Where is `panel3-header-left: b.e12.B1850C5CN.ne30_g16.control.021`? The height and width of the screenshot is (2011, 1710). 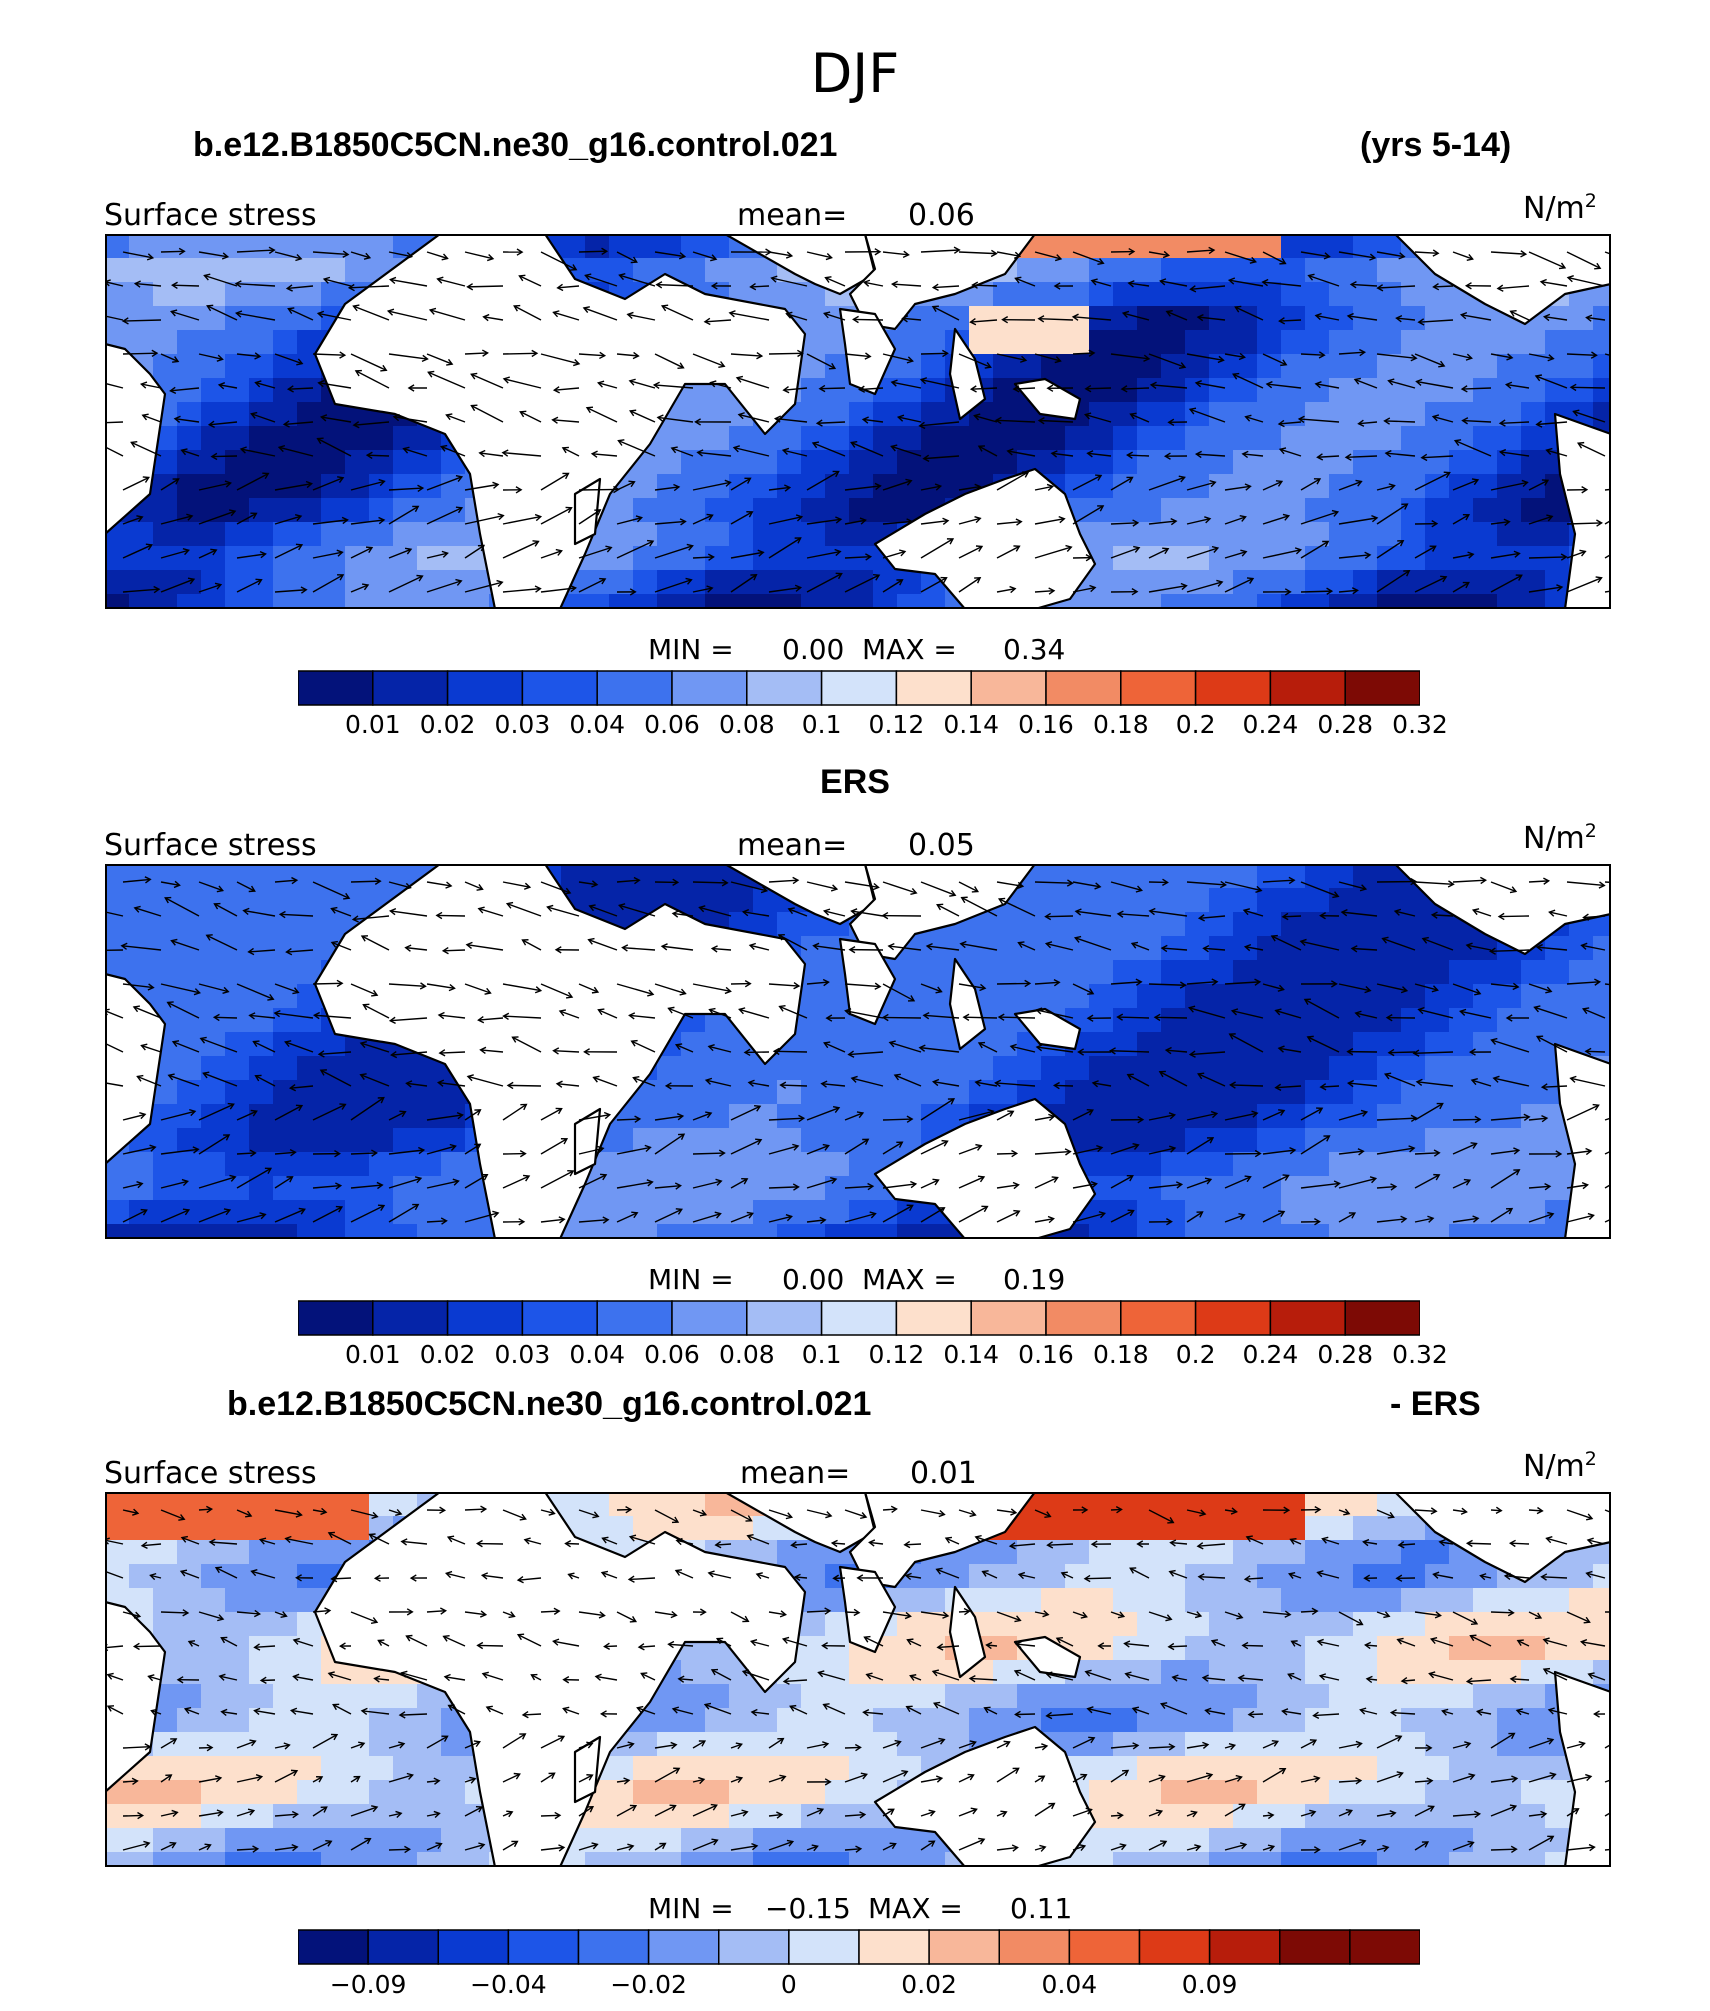
panel3-header-left: b.e12.B1850C5CN.ne30_g16.control.021 is located at coordinates (549, 1404).